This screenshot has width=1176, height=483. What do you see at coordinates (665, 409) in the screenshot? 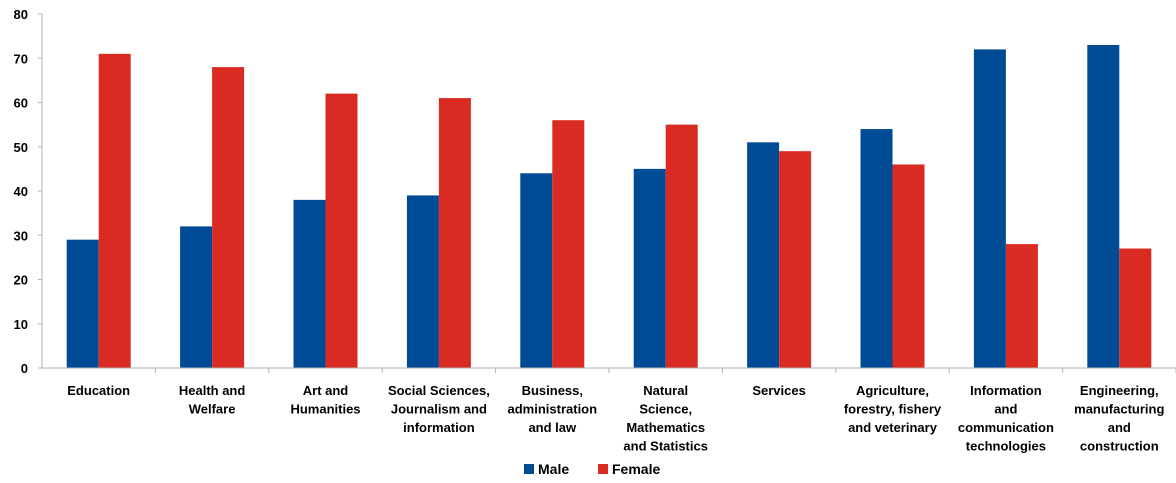
I see `x-tick-label-line: Science,` at bounding box center [665, 409].